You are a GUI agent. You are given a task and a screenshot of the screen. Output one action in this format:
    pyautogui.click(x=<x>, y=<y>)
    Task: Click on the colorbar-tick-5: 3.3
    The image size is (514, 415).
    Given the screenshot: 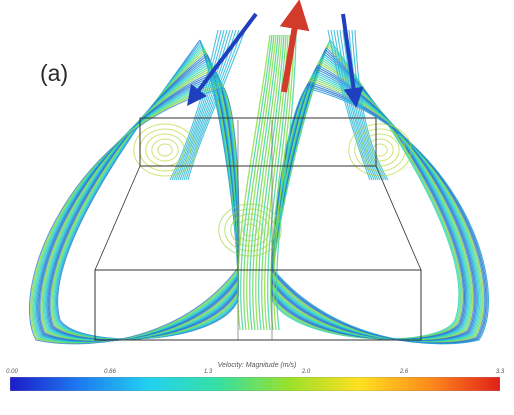 What is the action you would take?
    pyautogui.click(x=500, y=372)
    